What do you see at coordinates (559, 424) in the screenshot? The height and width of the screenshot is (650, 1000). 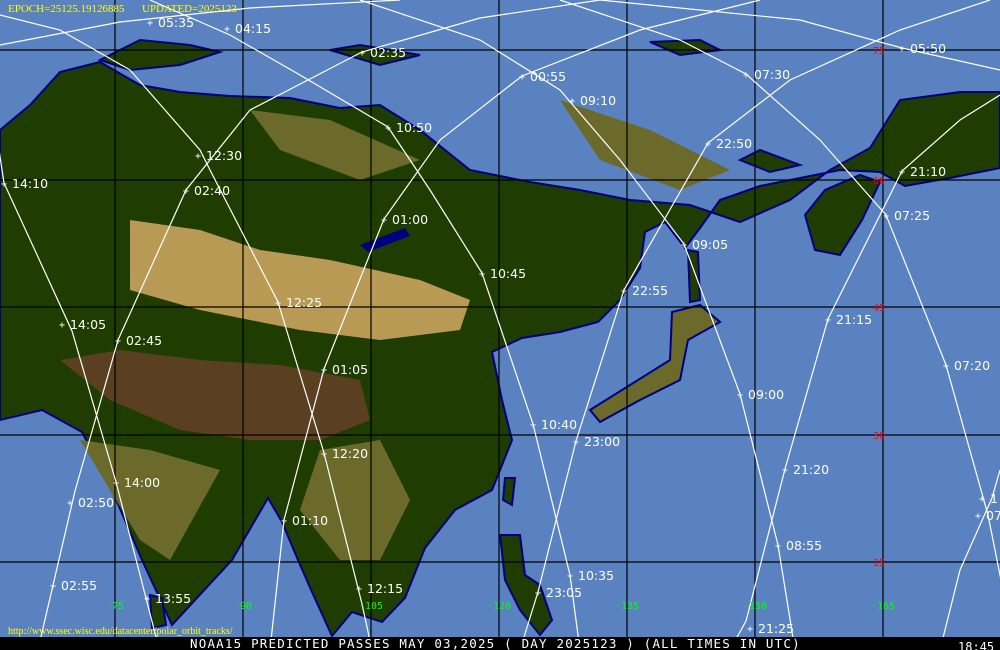 I see `pass-time-label: 10:40` at bounding box center [559, 424].